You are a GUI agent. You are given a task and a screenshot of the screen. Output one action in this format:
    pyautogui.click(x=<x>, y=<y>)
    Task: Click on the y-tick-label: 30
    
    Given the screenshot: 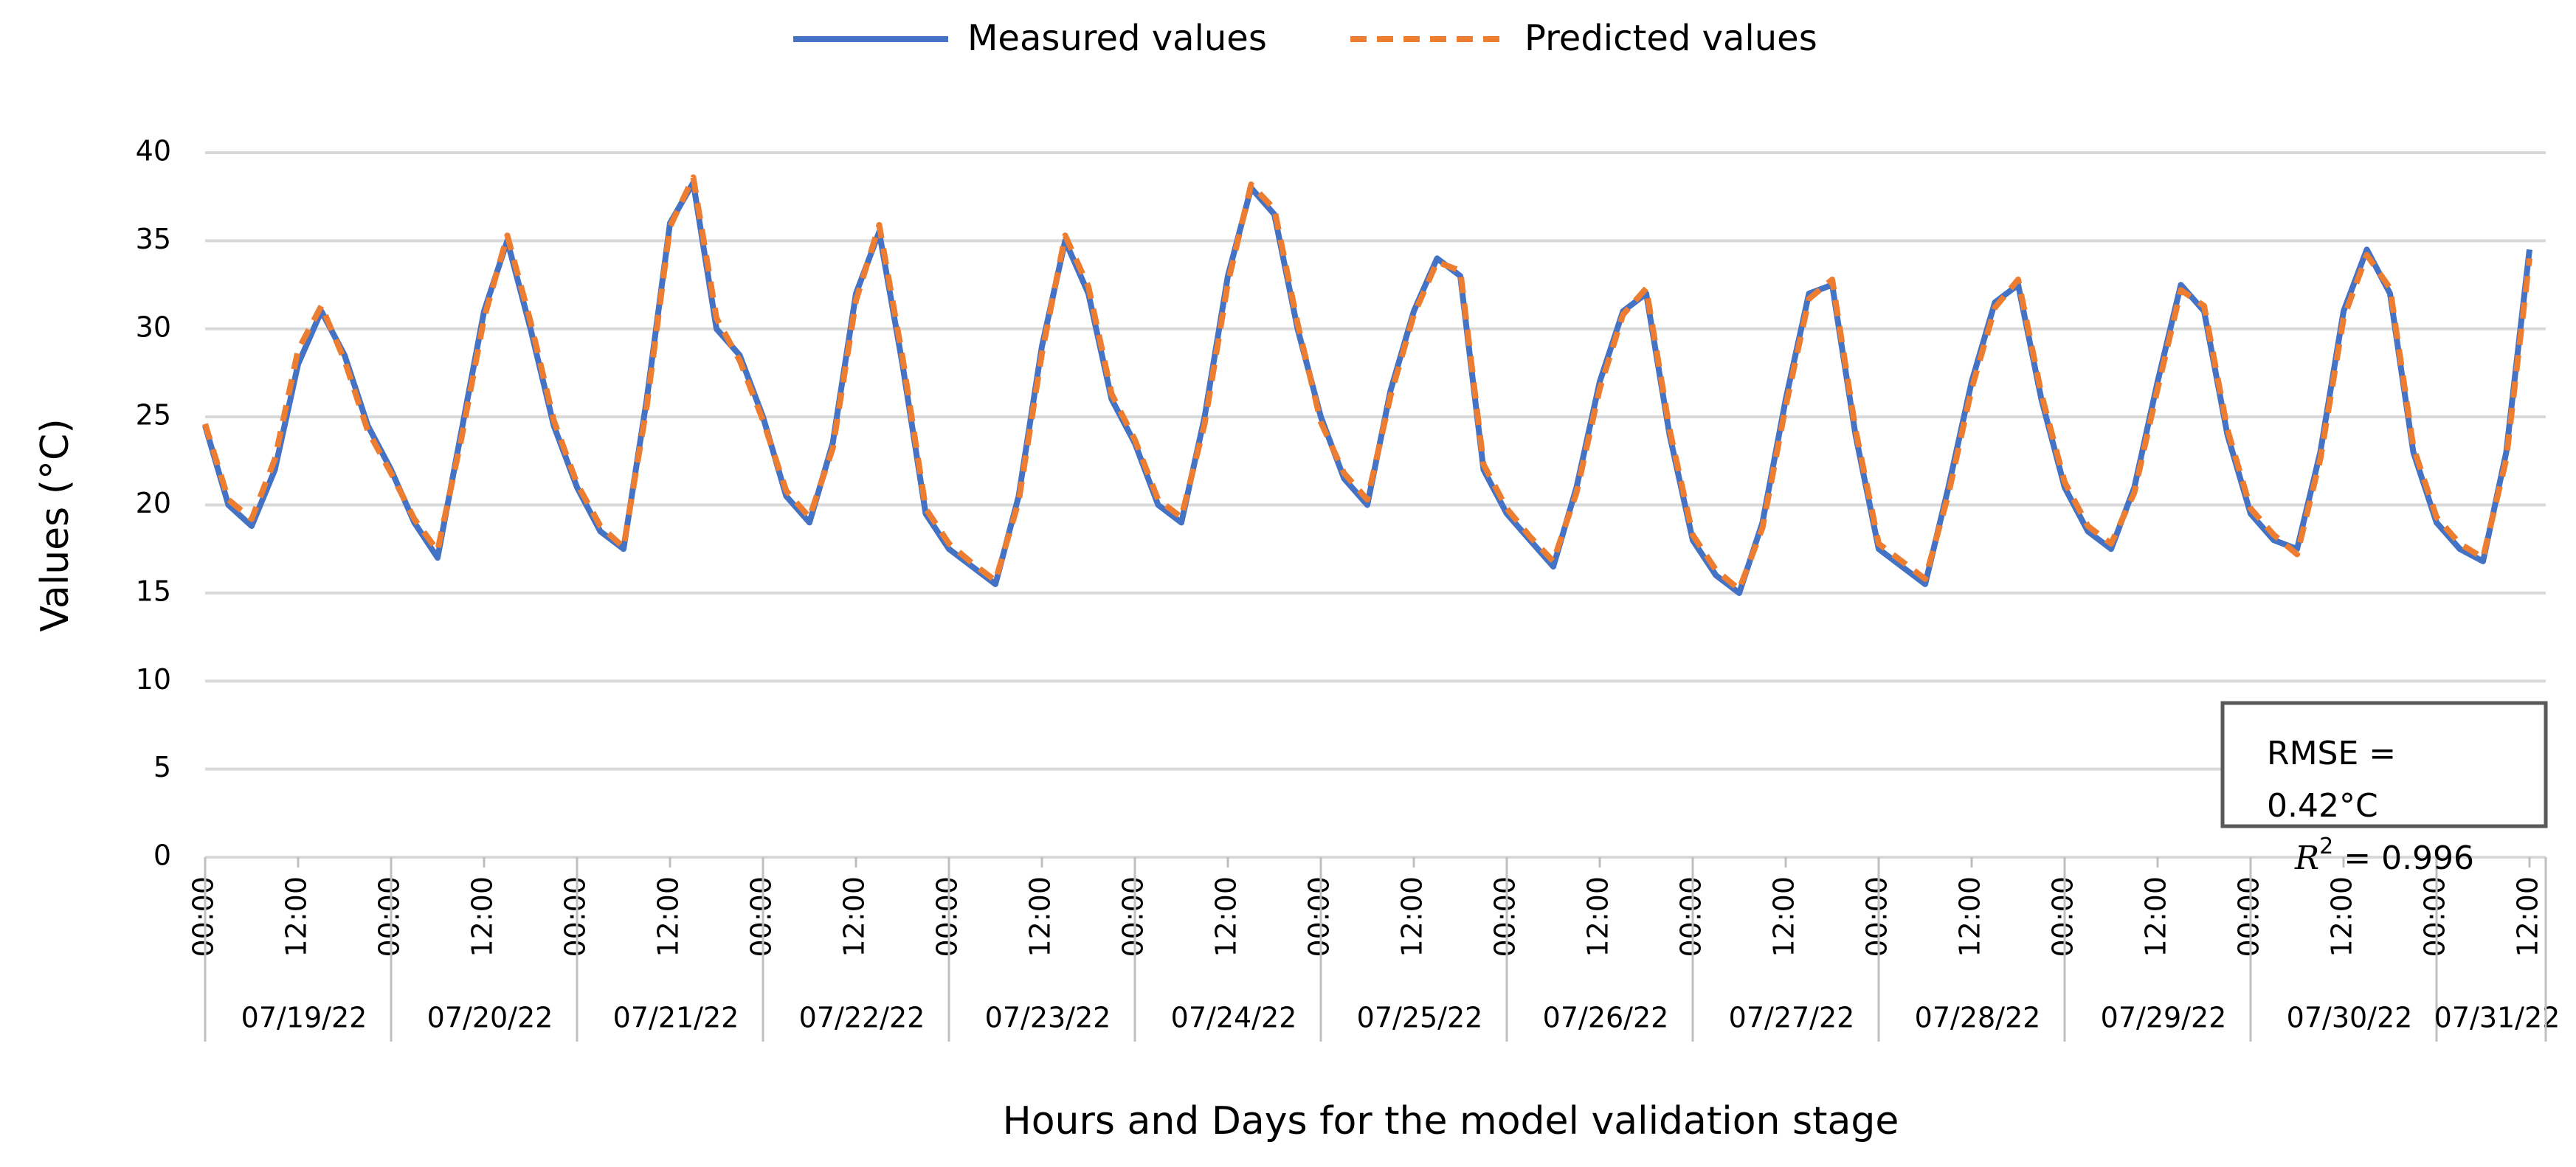 What is the action you would take?
    pyautogui.click(x=153, y=327)
    